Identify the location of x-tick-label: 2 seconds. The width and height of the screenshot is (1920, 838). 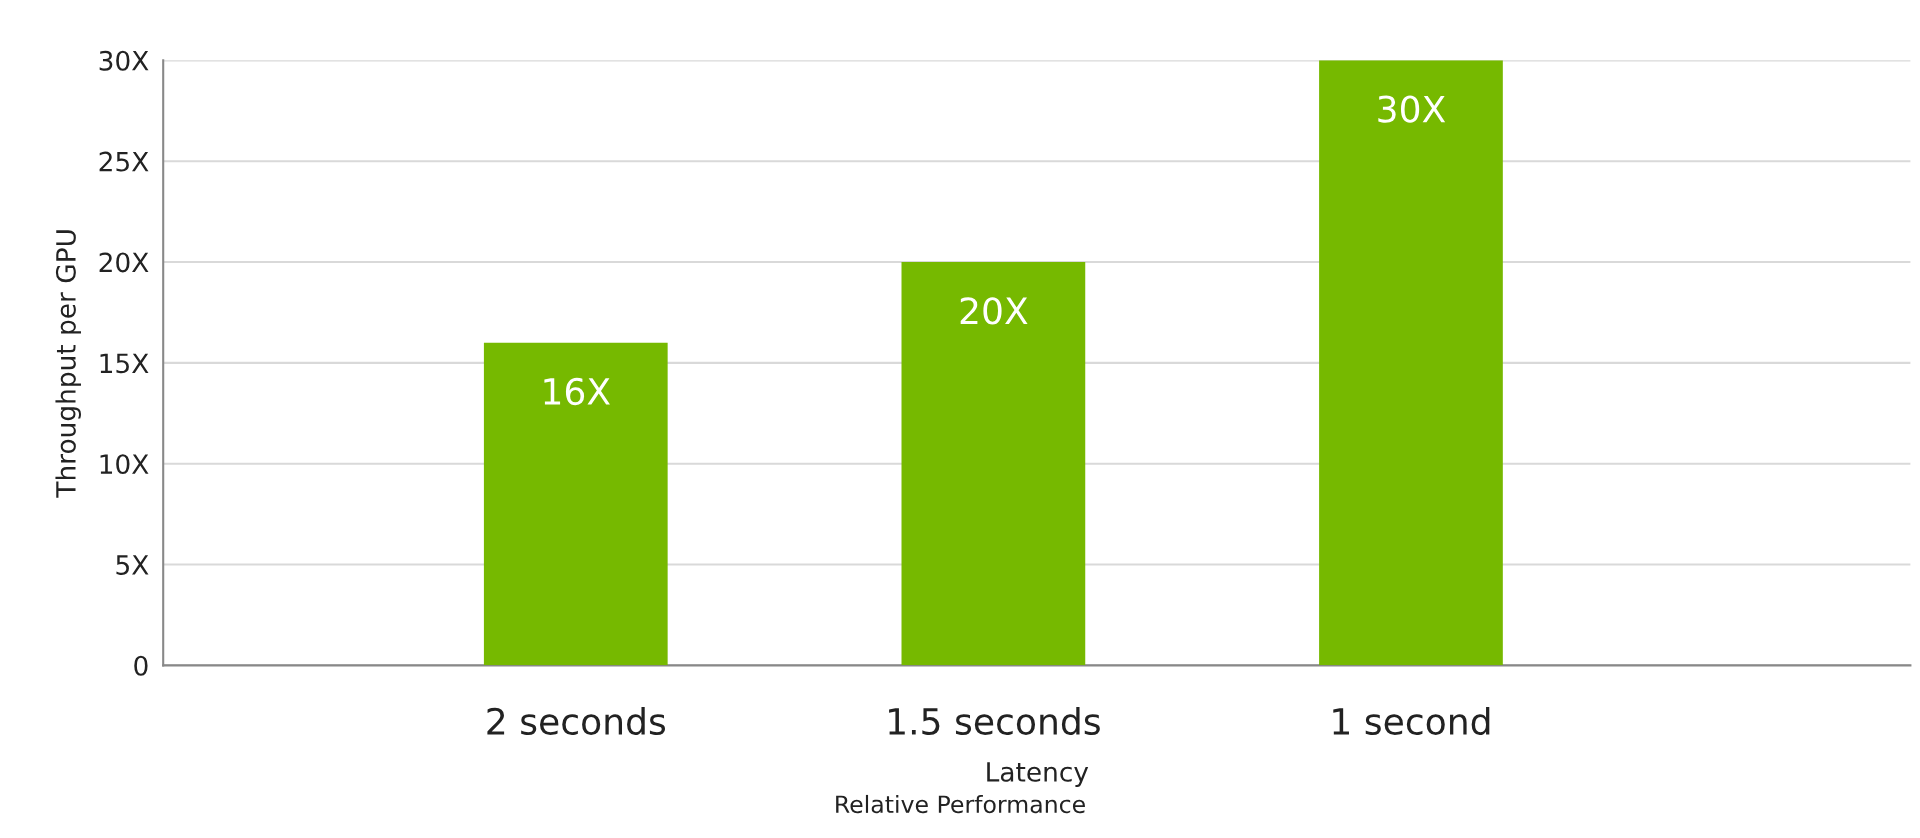
(576, 721).